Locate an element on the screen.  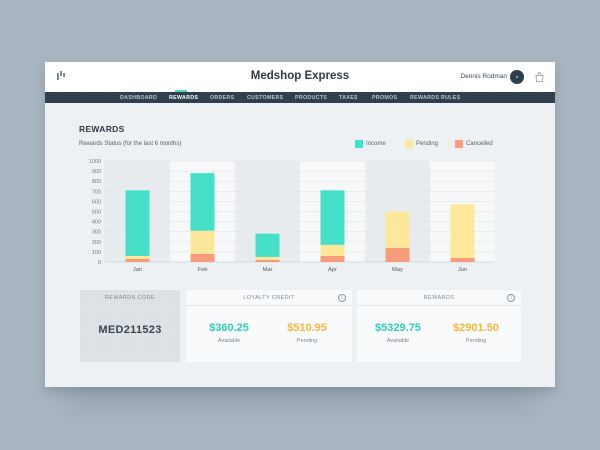
x-tick-label: May is located at coordinates (397, 270).